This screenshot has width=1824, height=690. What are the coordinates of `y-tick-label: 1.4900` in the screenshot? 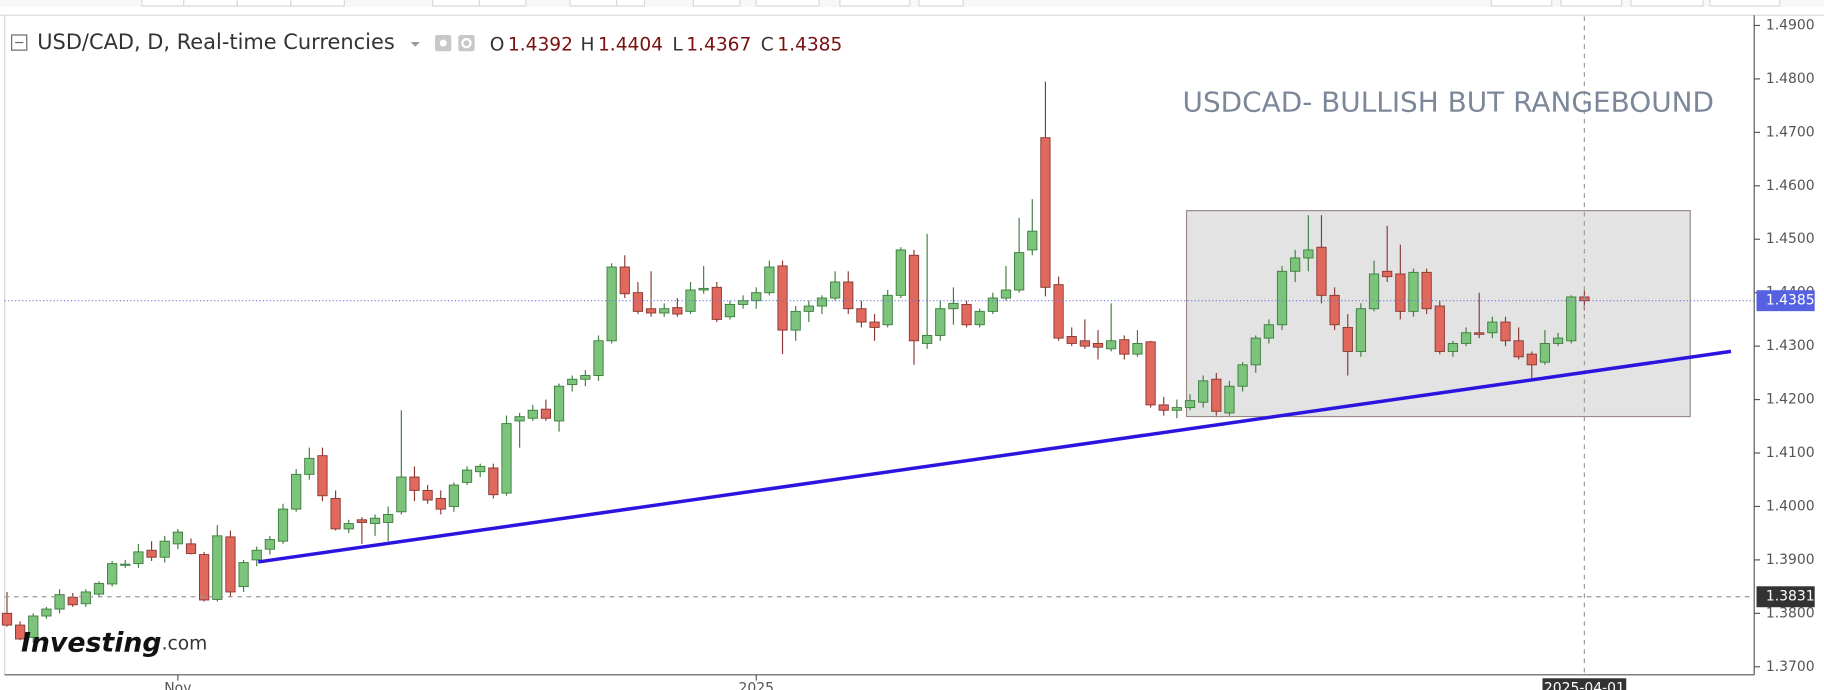 It's located at (1790, 25).